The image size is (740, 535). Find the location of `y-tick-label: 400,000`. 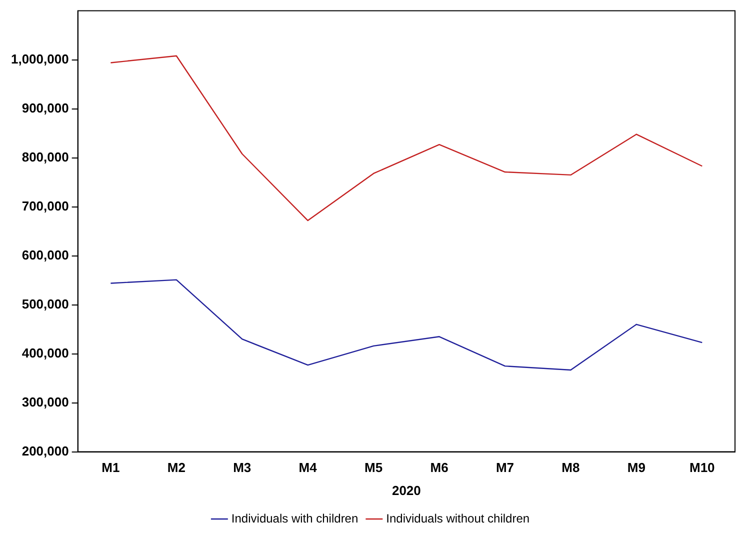

y-tick-label: 400,000 is located at coordinates (45, 352).